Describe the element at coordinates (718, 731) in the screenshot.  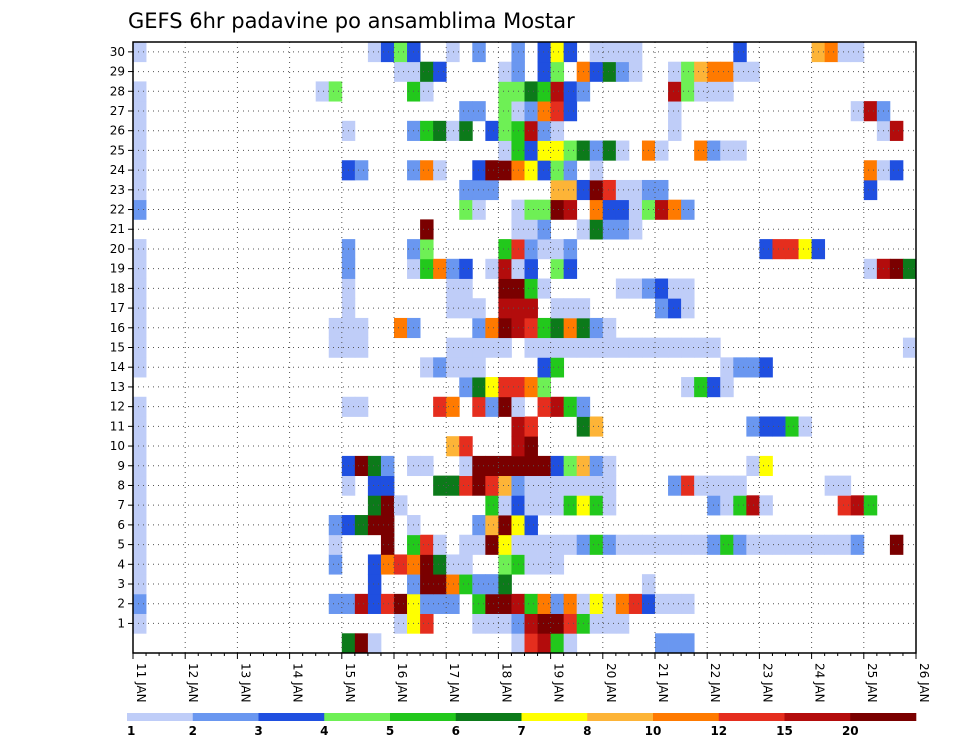
I see `colorbar-label: 12` at that location.